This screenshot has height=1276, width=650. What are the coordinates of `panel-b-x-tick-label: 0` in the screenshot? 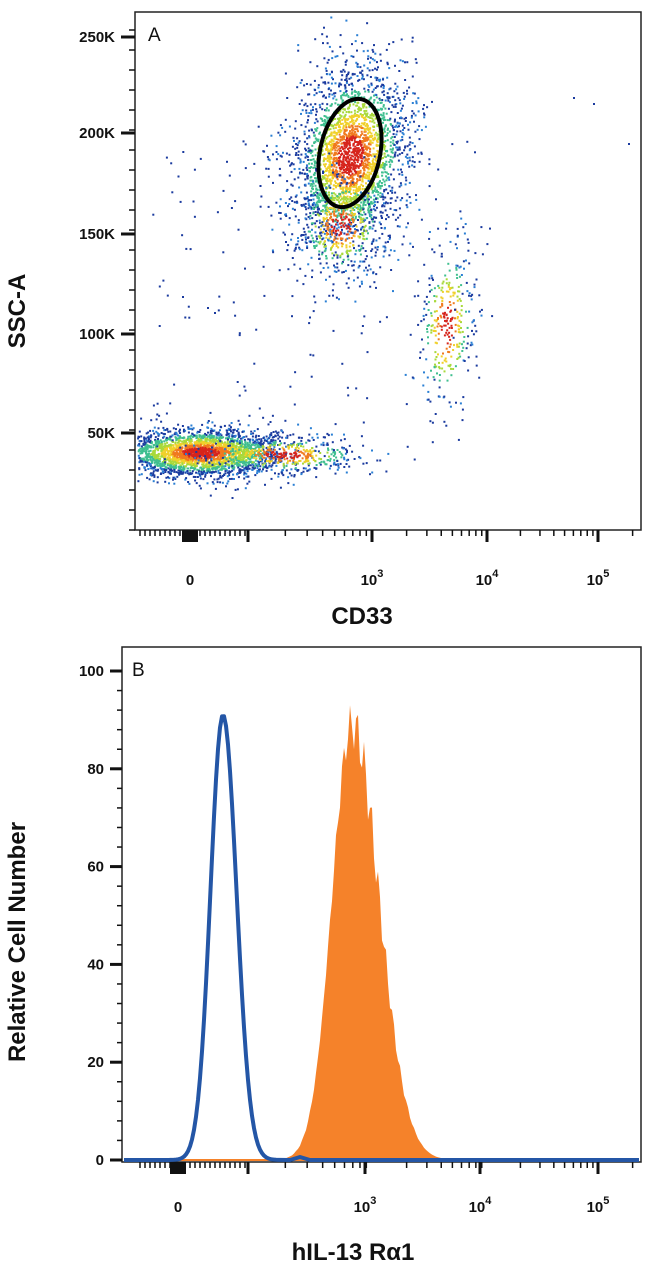 It's located at (178, 1207).